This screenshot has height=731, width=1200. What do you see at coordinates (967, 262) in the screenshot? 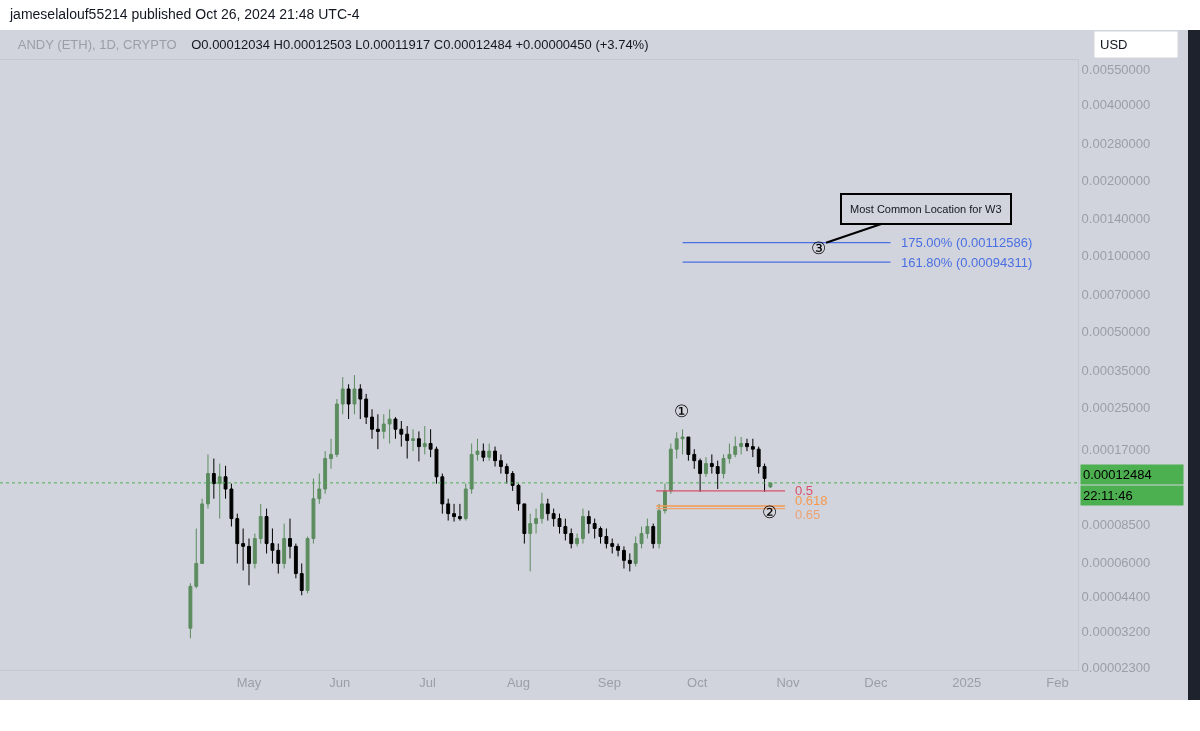
I see `series-label: 161.80% (0.00094311)` at bounding box center [967, 262].